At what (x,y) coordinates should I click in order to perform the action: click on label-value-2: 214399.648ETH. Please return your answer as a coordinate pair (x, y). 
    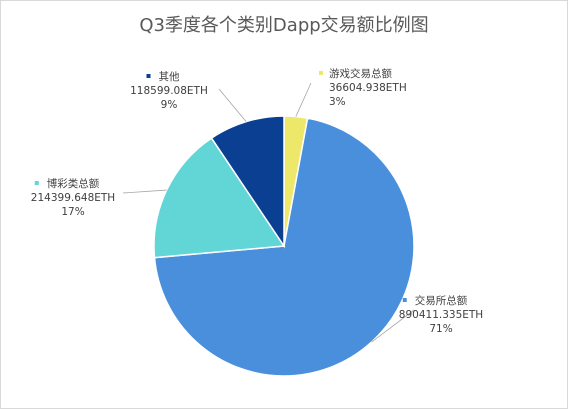
    Looking at the image, I should click on (73, 198).